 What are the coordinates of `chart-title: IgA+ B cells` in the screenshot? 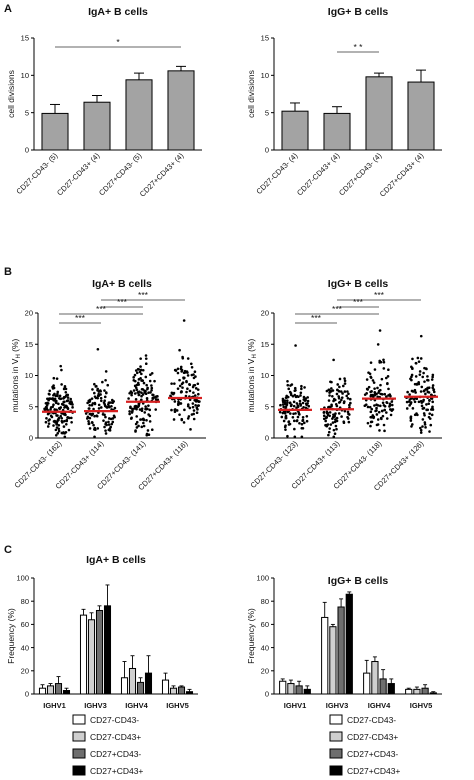 It's located at (118, 12).